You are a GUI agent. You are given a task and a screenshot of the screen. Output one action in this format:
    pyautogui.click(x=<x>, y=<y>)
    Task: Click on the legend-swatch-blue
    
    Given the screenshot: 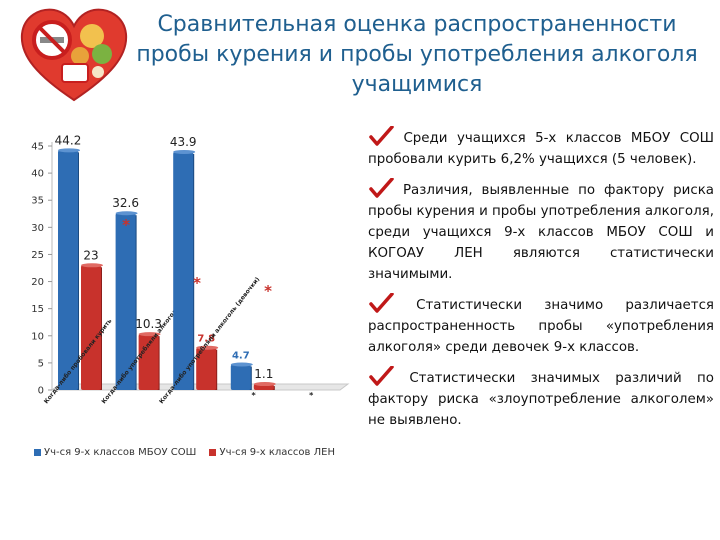 What is the action you would take?
    pyautogui.click(x=37, y=452)
    